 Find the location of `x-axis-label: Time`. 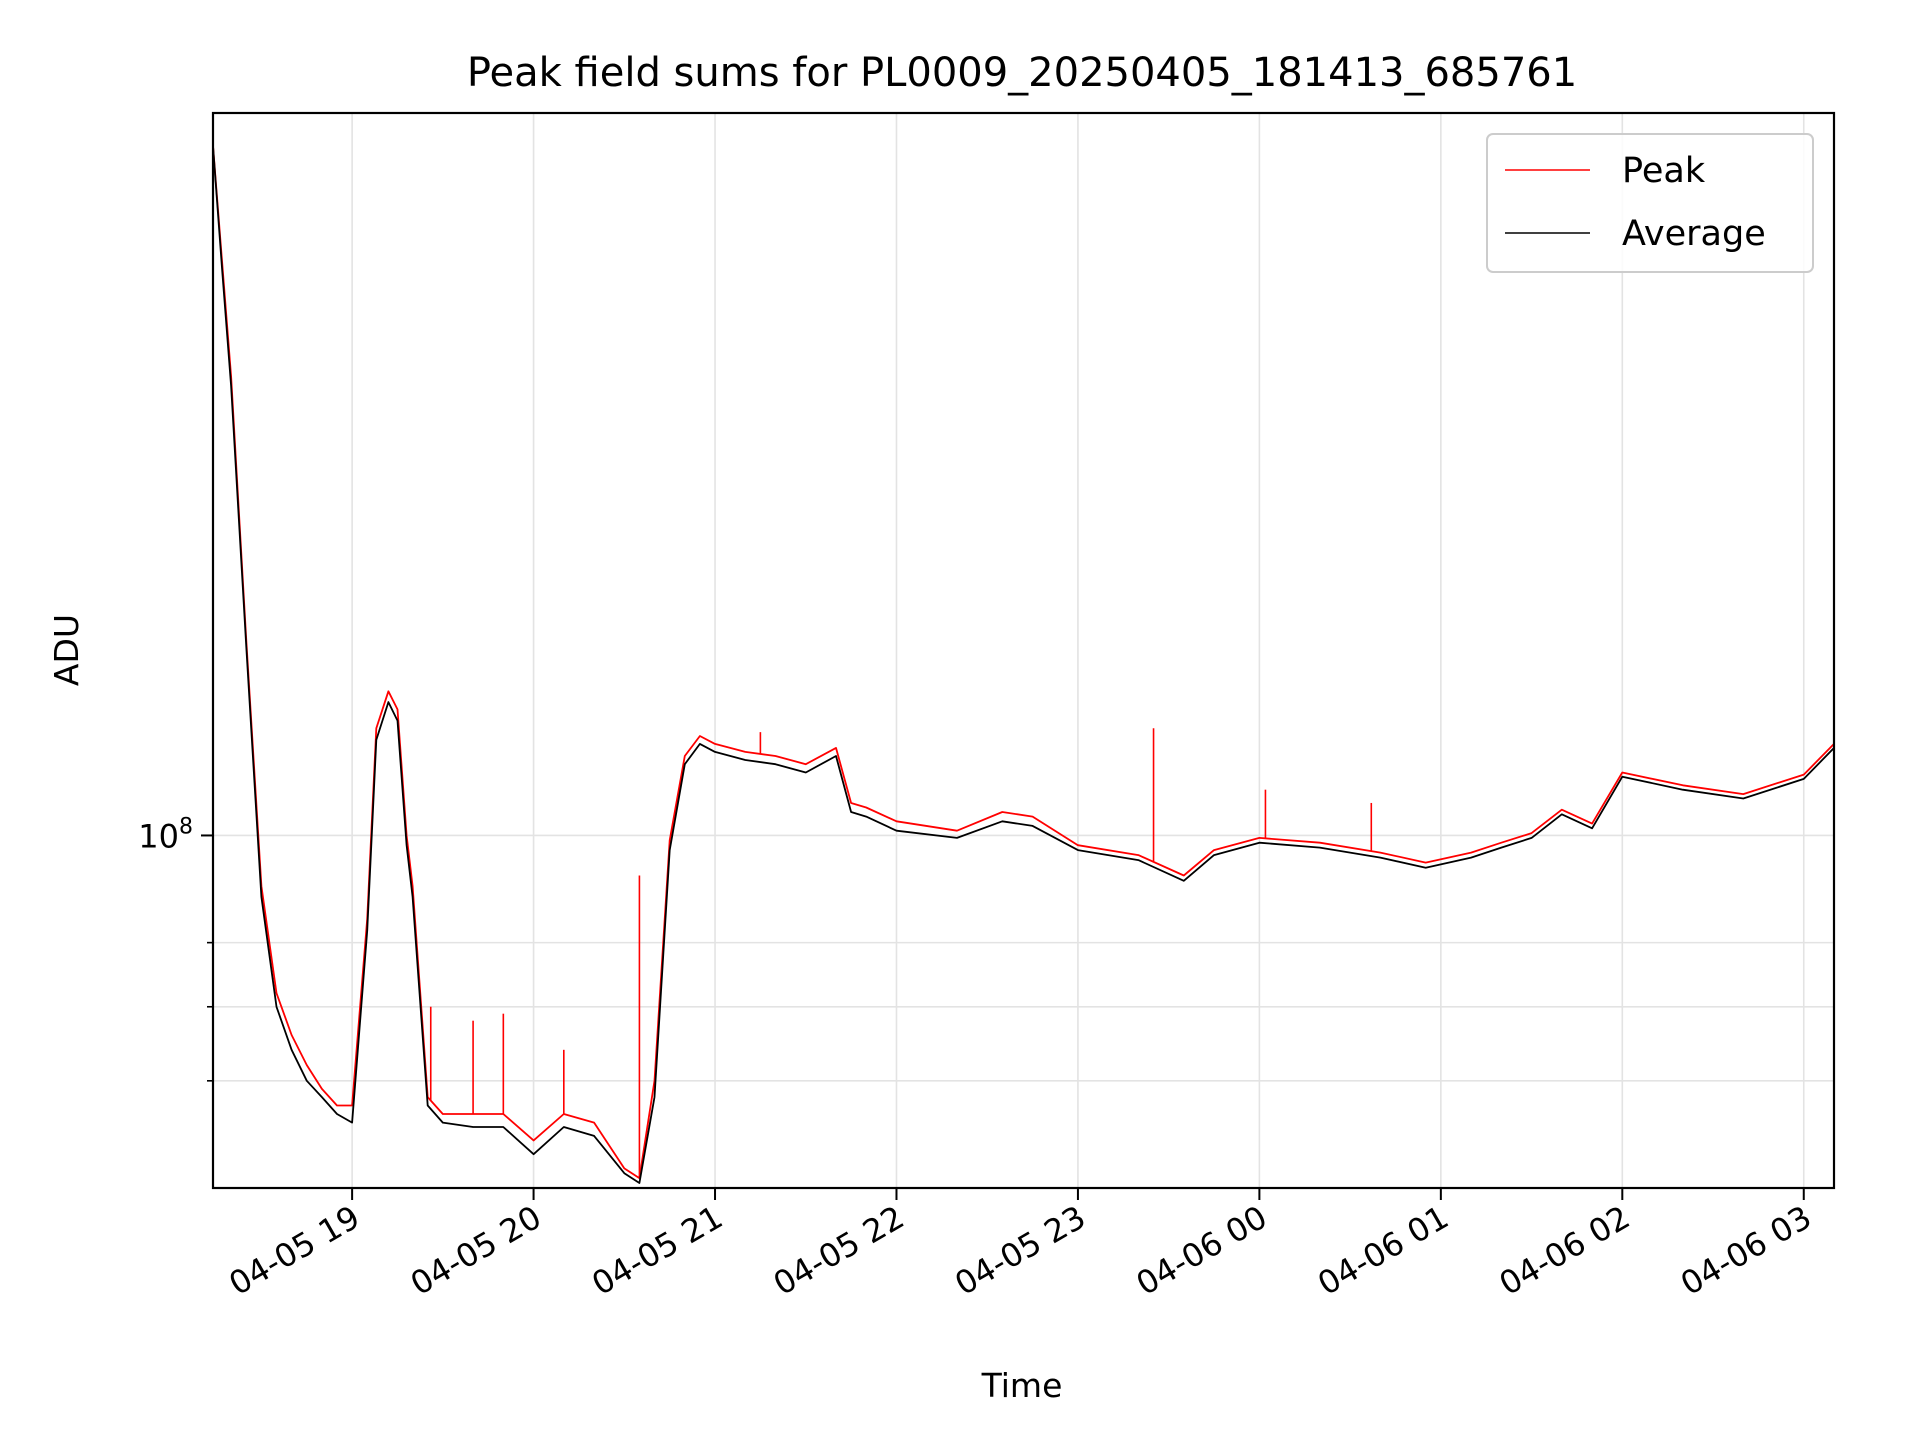

x-axis-label: Time is located at coordinates (1022, 1385).